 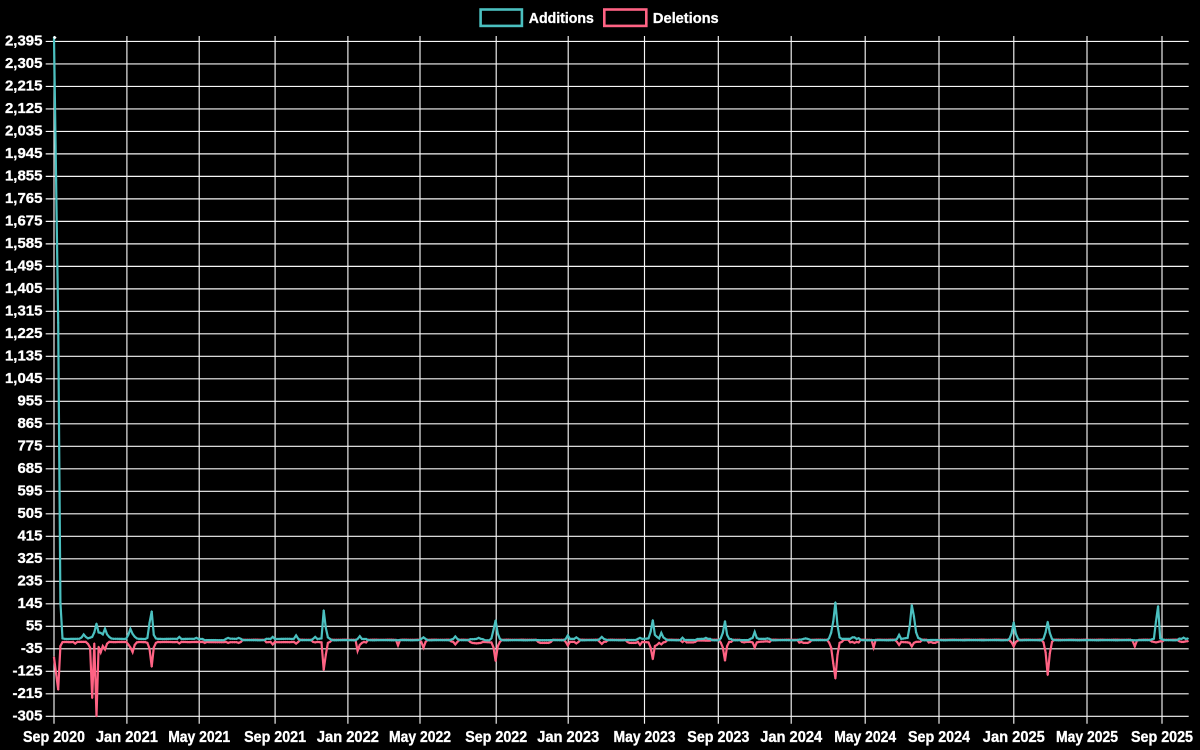 What do you see at coordinates (939, 737) in the screenshot?
I see `svg-text: Sep 2024` at bounding box center [939, 737].